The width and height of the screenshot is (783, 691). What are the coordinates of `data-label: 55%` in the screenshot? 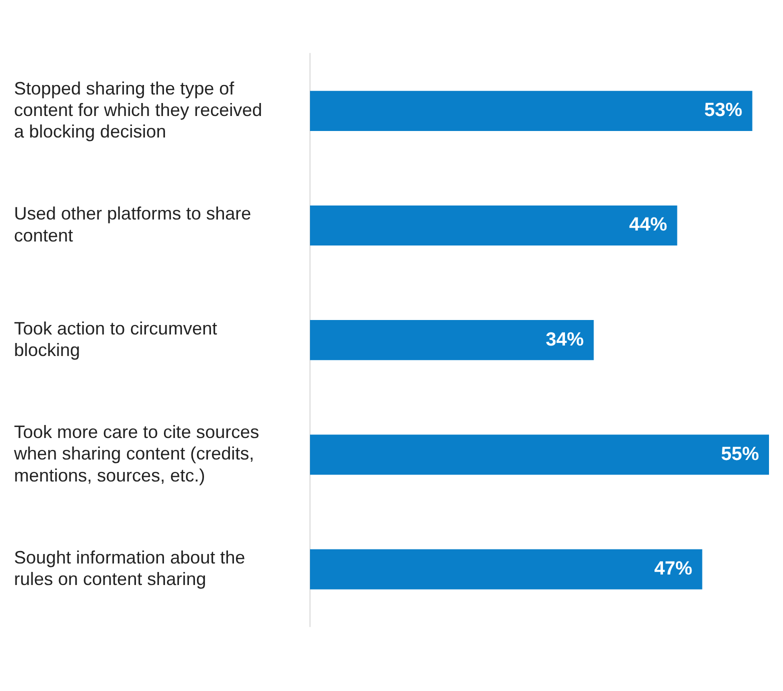 It's located at (740, 454).